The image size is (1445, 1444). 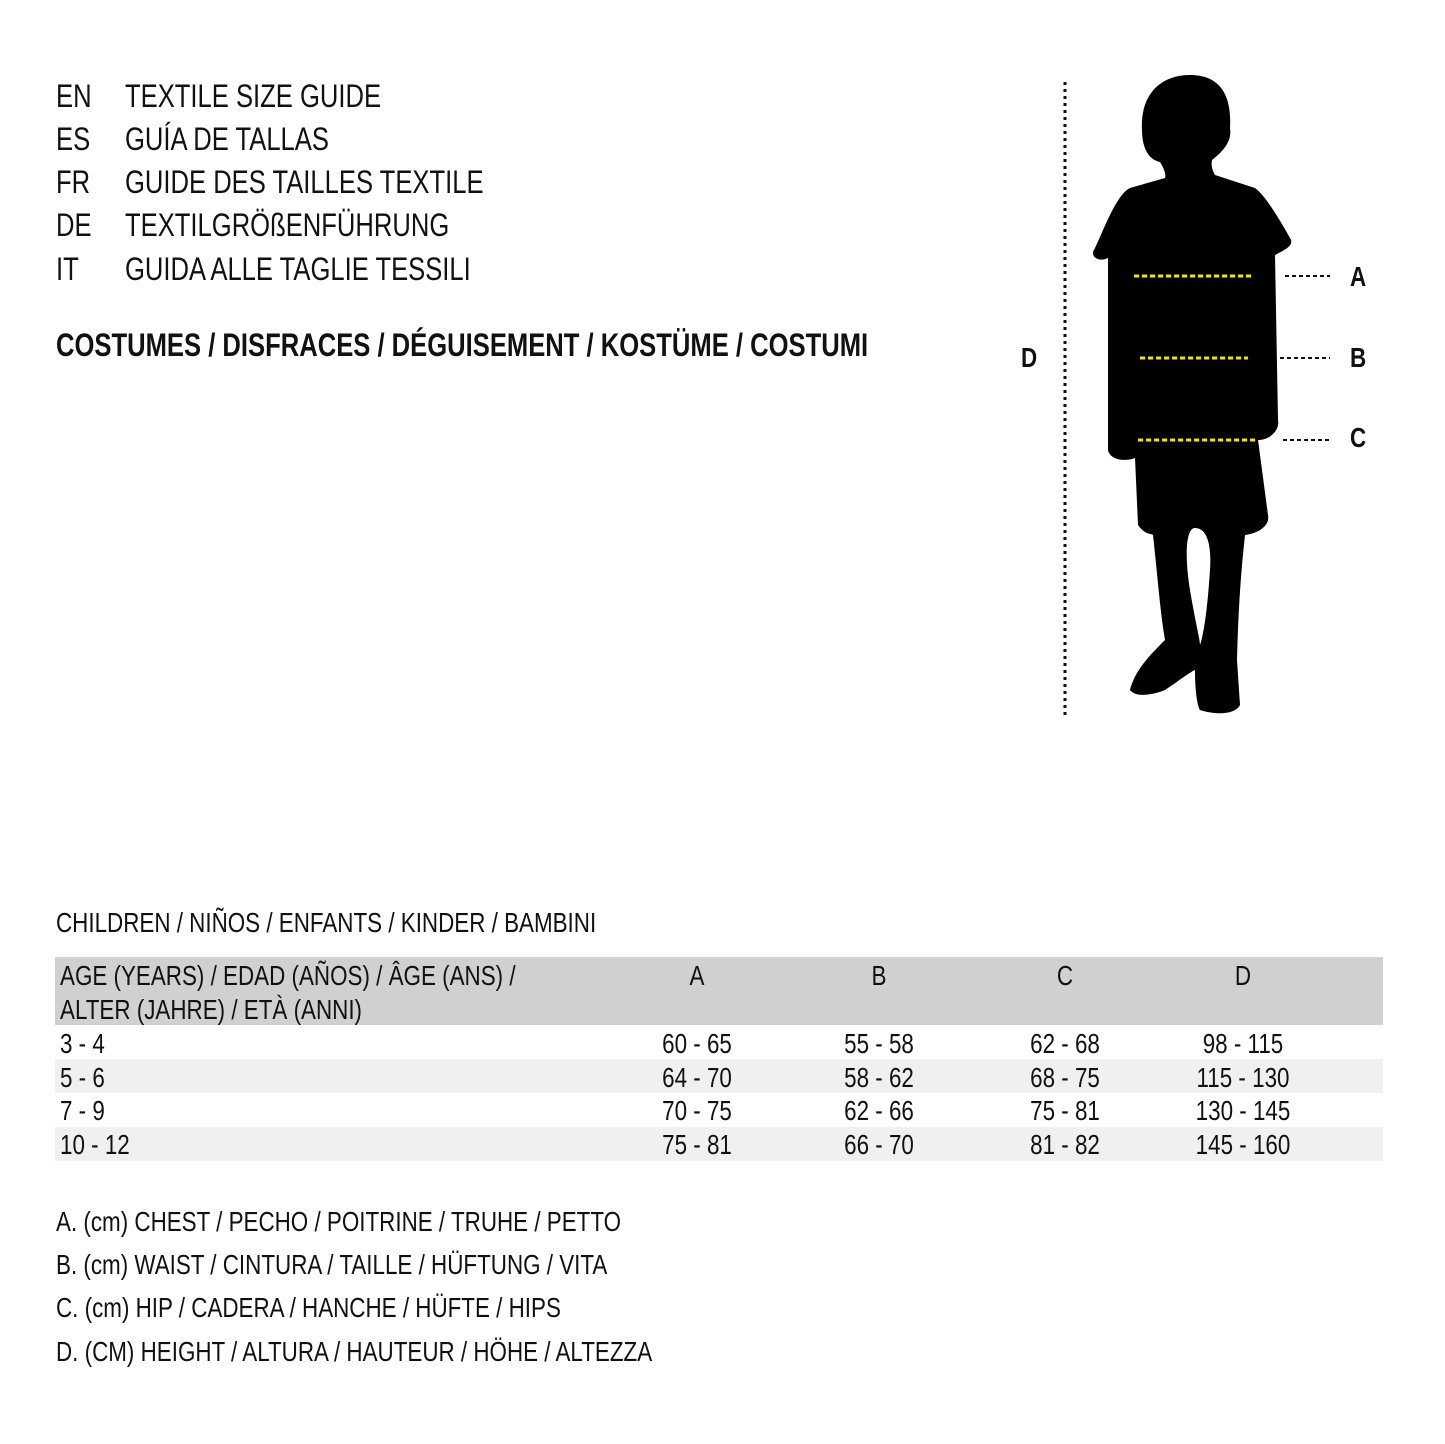 I want to click on cell-age: 5 - 6, so click(x=82, y=1077).